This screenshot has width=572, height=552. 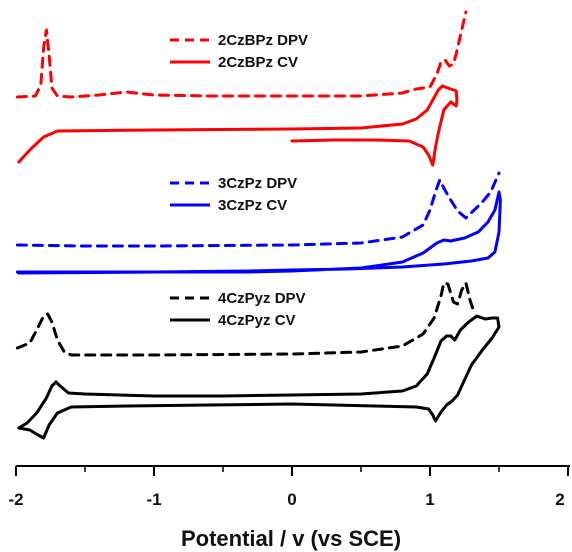 What do you see at coordinates (289, 487) in the screenshot?
I see `x-axis: -2 -1 0 1 2` at bounding box center [289, 487].